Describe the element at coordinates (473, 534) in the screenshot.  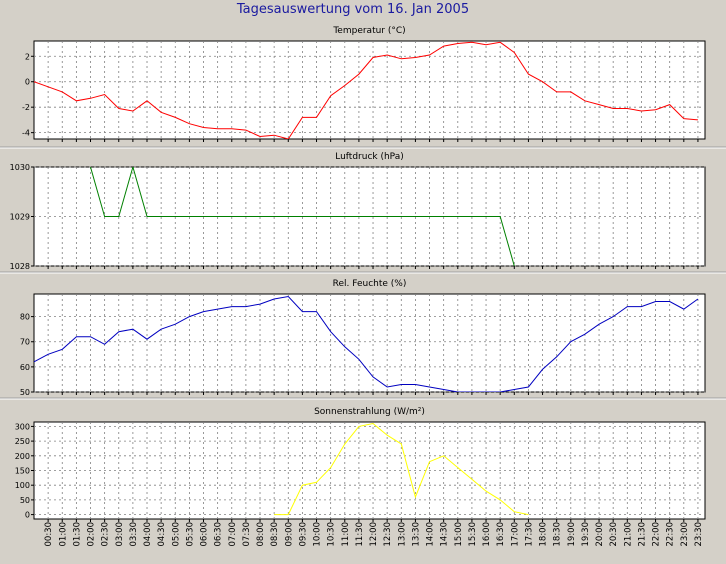
I see `x-tick-label: 15:30` at that location.